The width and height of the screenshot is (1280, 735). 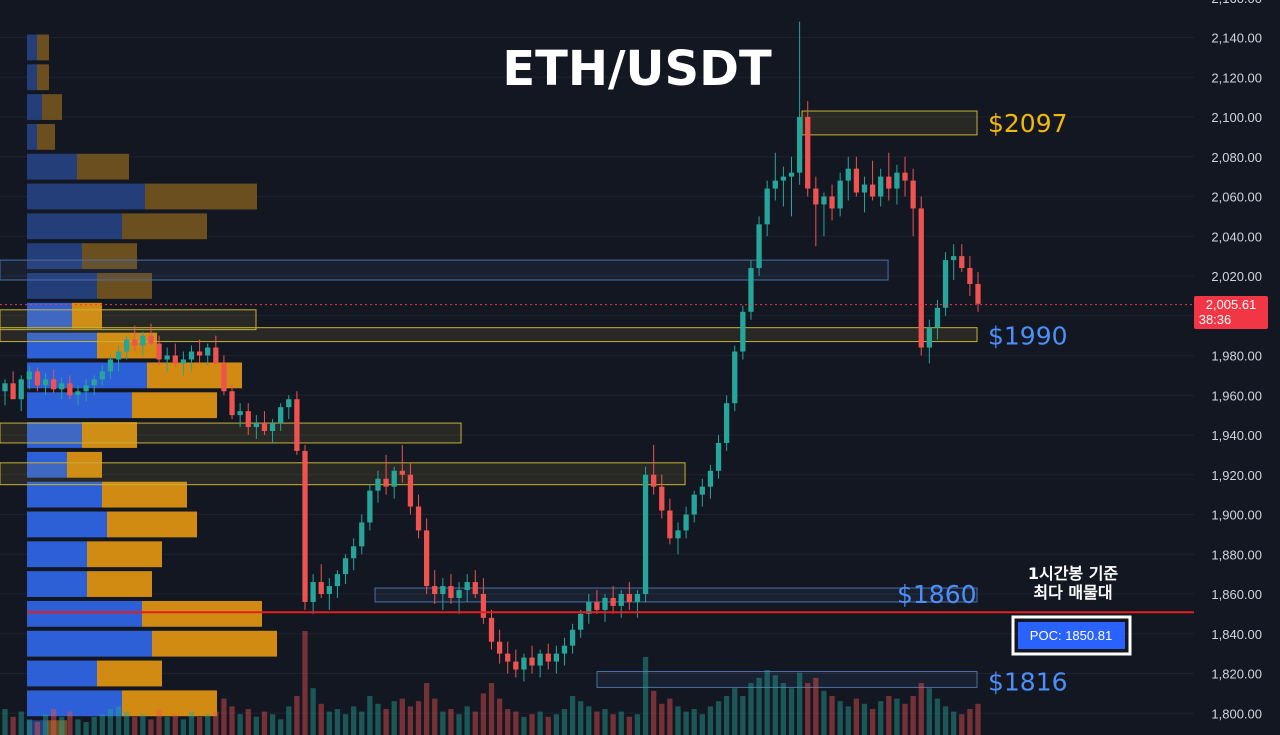 I want to click on y-tick-label: 2,020.00, so click(x=1236, y=276).